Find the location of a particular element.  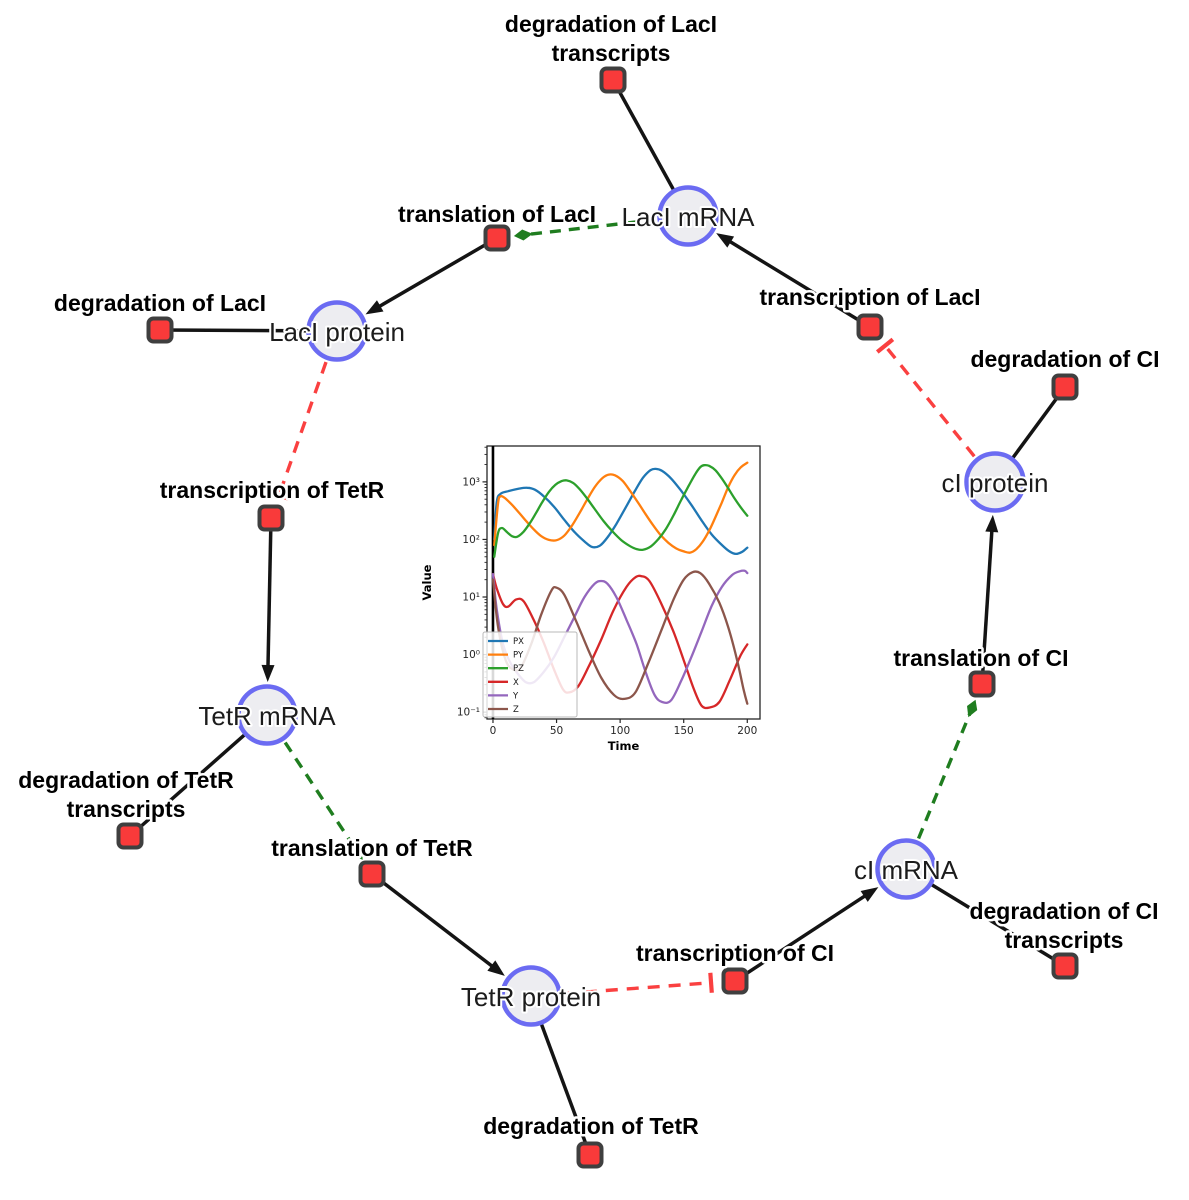

edge-tetr-mrna-to-translation-of-tetr is located at coordinates (320, 795).